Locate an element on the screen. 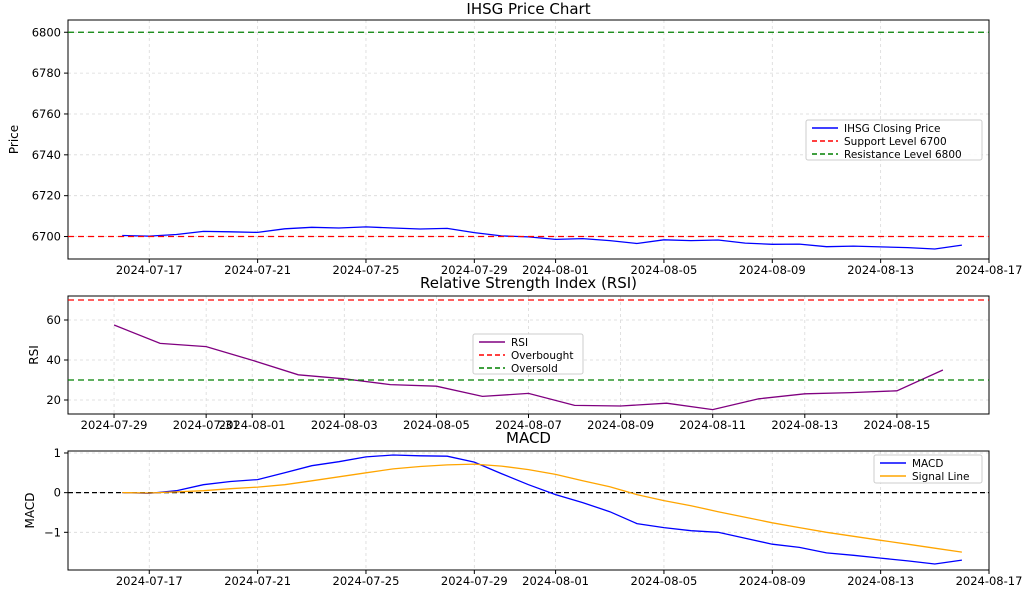 This screenshot has height=589, width=1024. y-tick-label: 20 is located at coordinates (53, 400).